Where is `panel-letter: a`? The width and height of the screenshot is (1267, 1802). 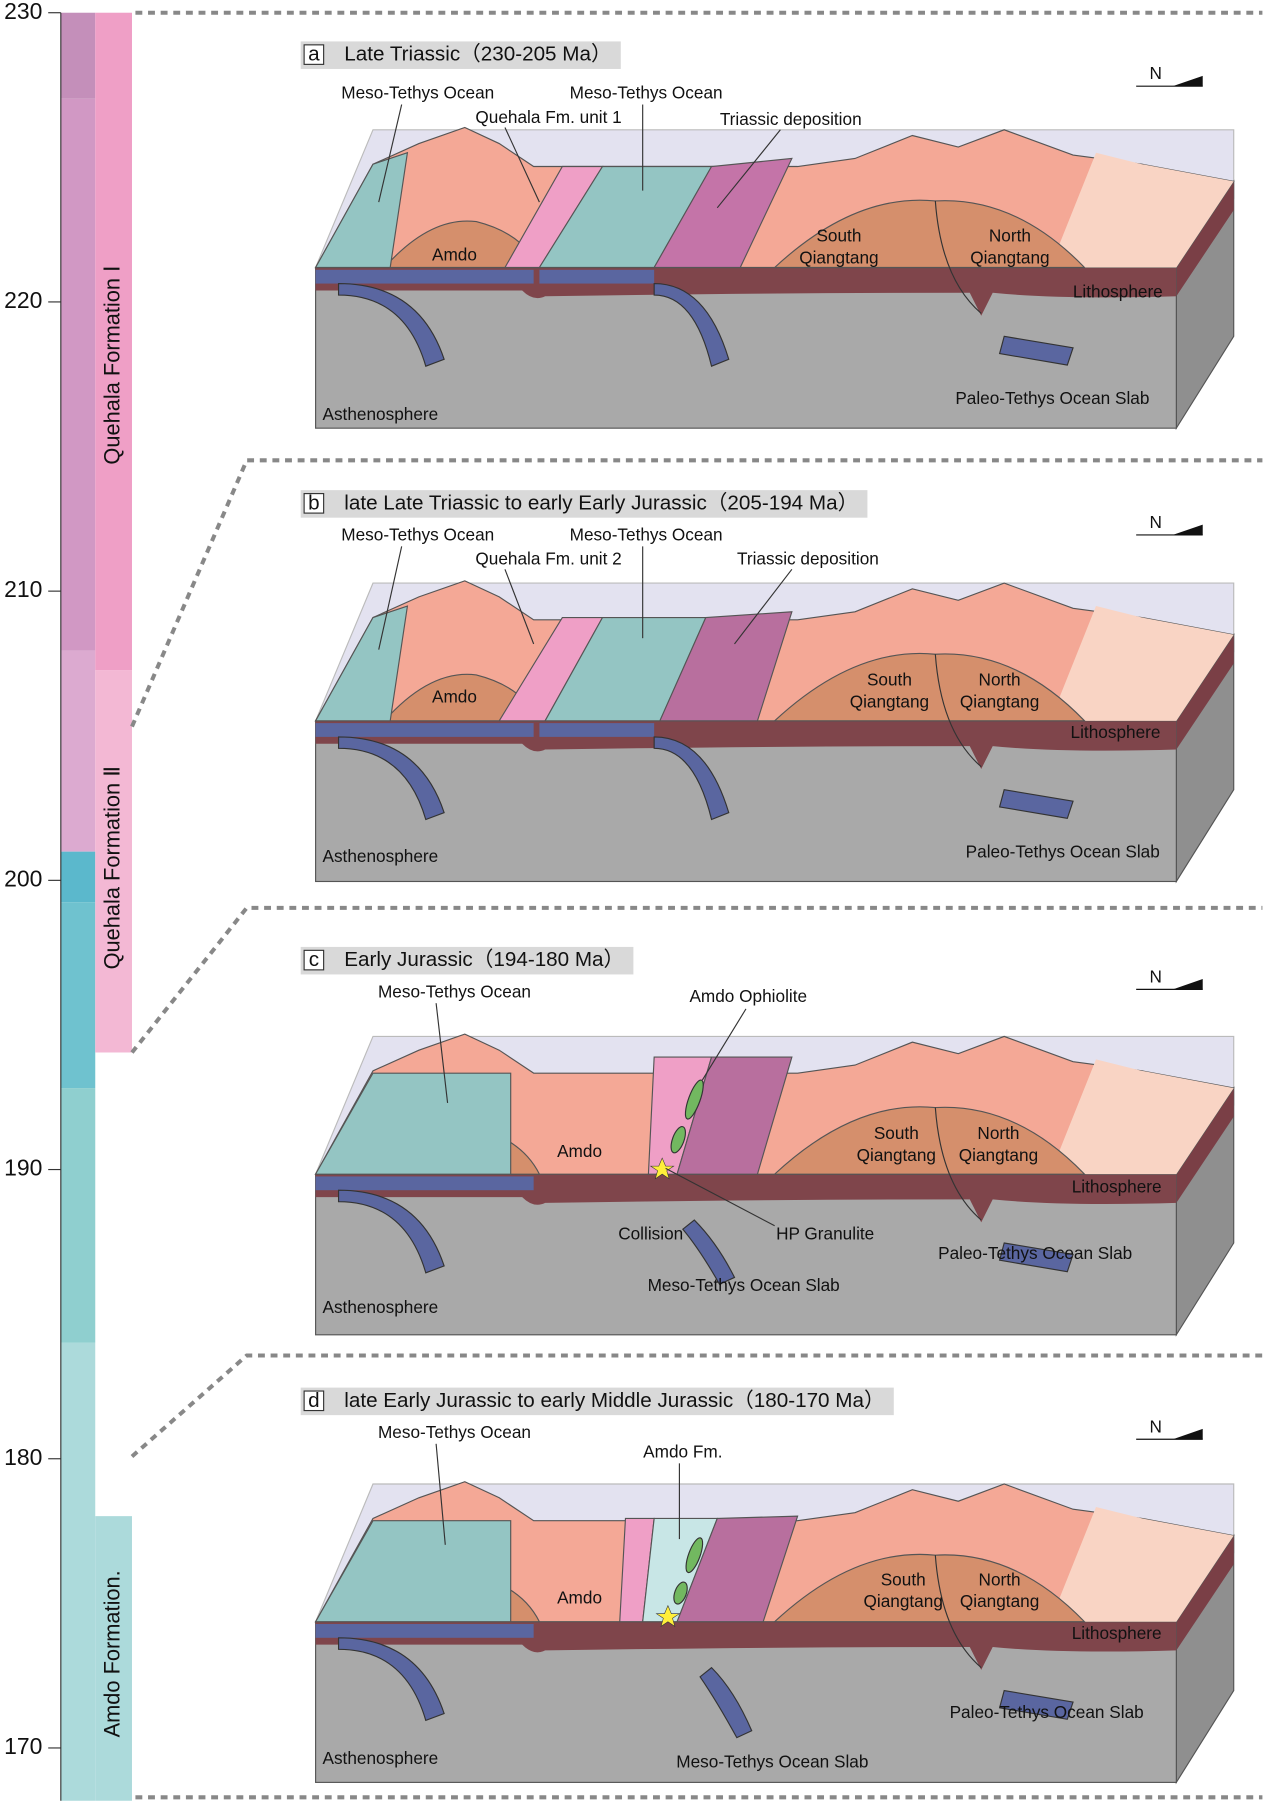
panel-letter: a is located at coordinates (314, 54).